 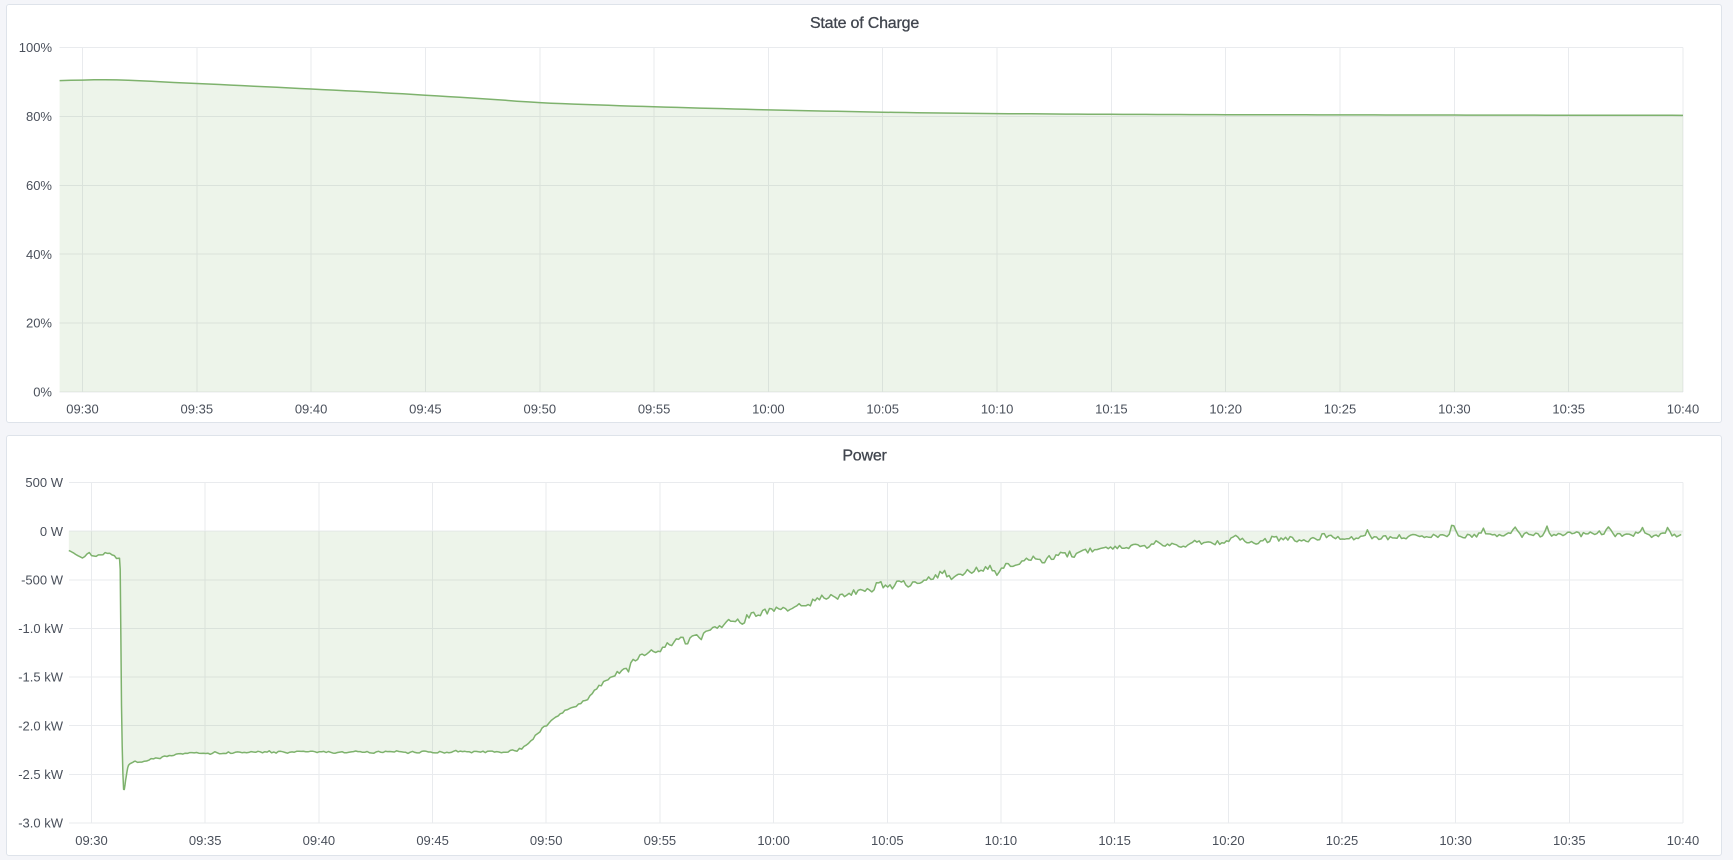 I want to click on svg-text: Power, so click(x=864, y=455).